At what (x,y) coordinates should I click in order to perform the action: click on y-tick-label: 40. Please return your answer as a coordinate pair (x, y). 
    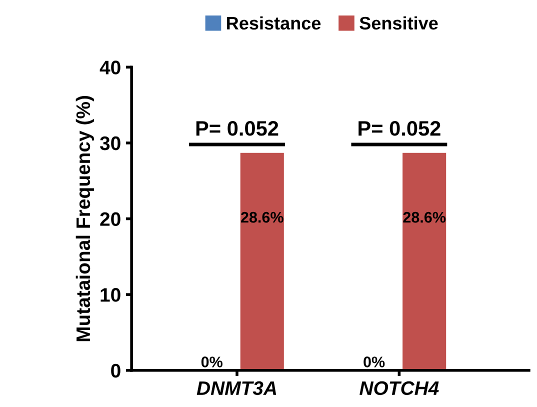
    Looking at the image, I should click on (110, 67).